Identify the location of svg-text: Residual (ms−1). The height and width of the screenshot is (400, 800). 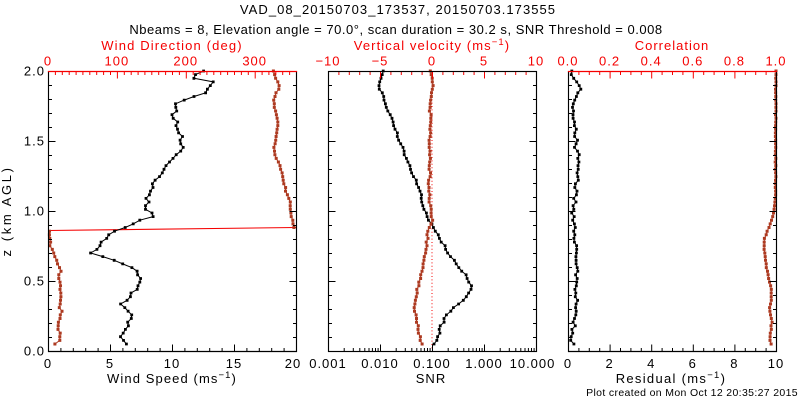
(671, 378).